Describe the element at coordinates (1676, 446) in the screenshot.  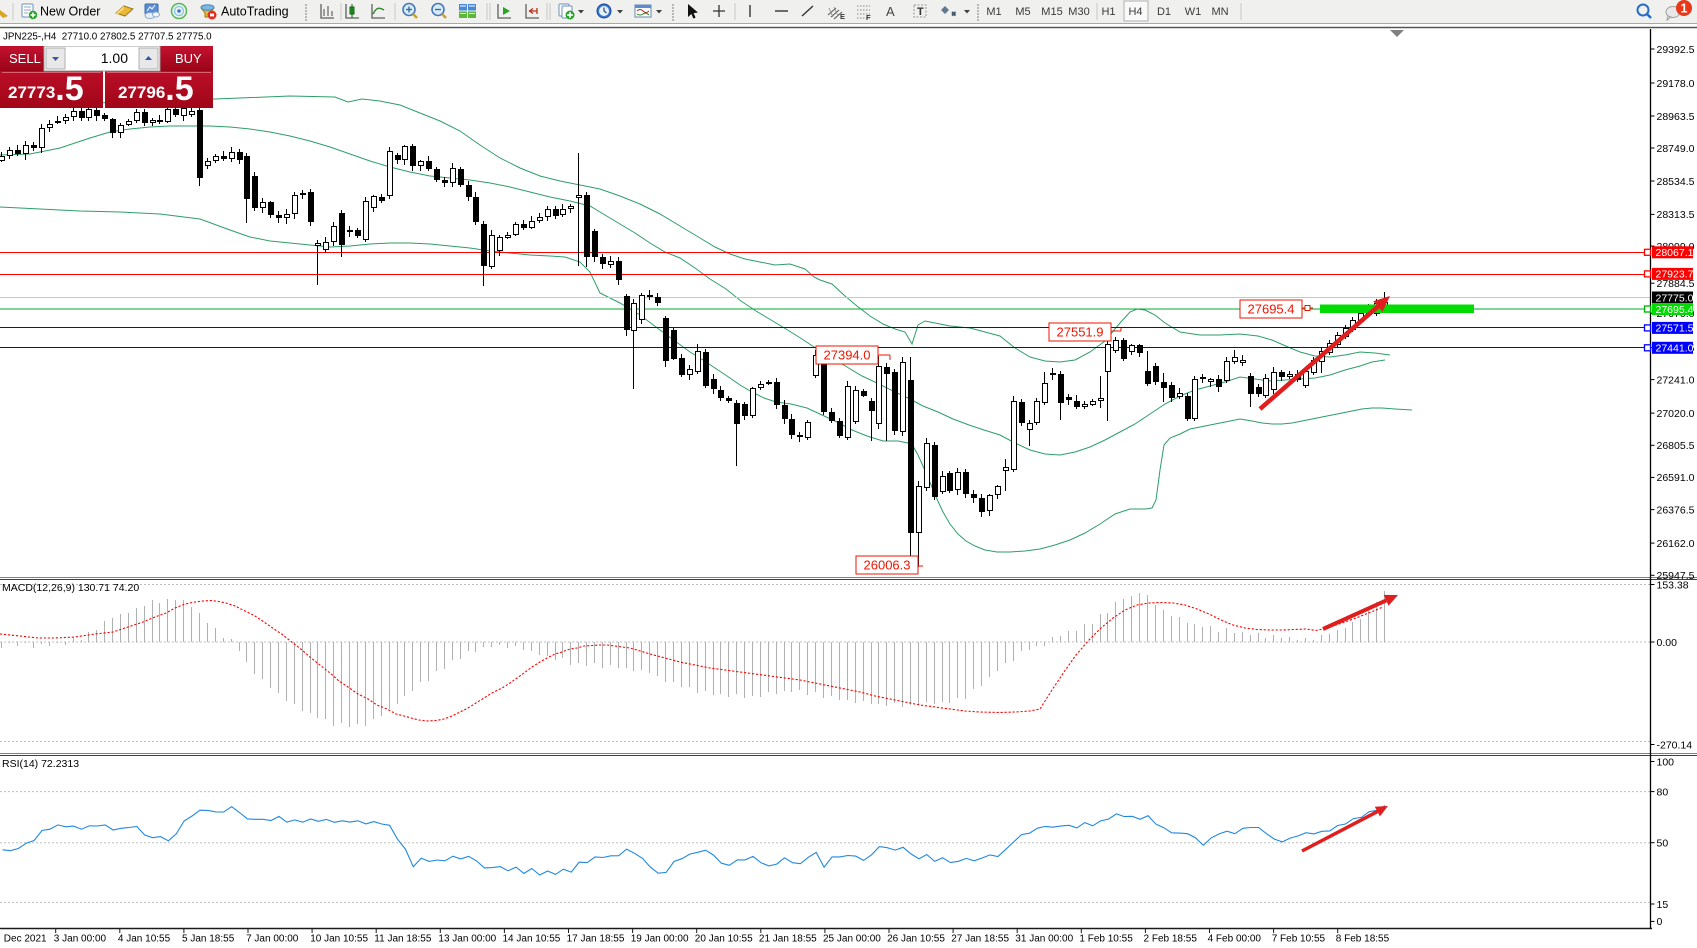
I see `svg-text: 26805.5` at that location.